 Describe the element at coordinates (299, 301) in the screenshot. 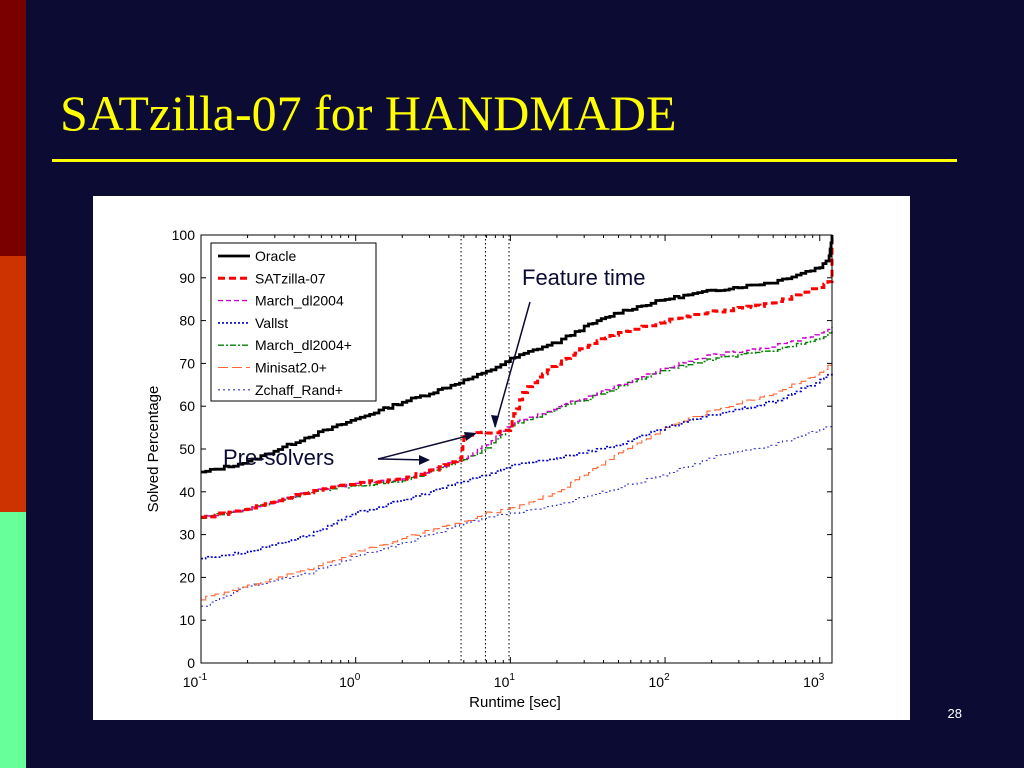

I see `legend-label: March_dl2004` at that location.